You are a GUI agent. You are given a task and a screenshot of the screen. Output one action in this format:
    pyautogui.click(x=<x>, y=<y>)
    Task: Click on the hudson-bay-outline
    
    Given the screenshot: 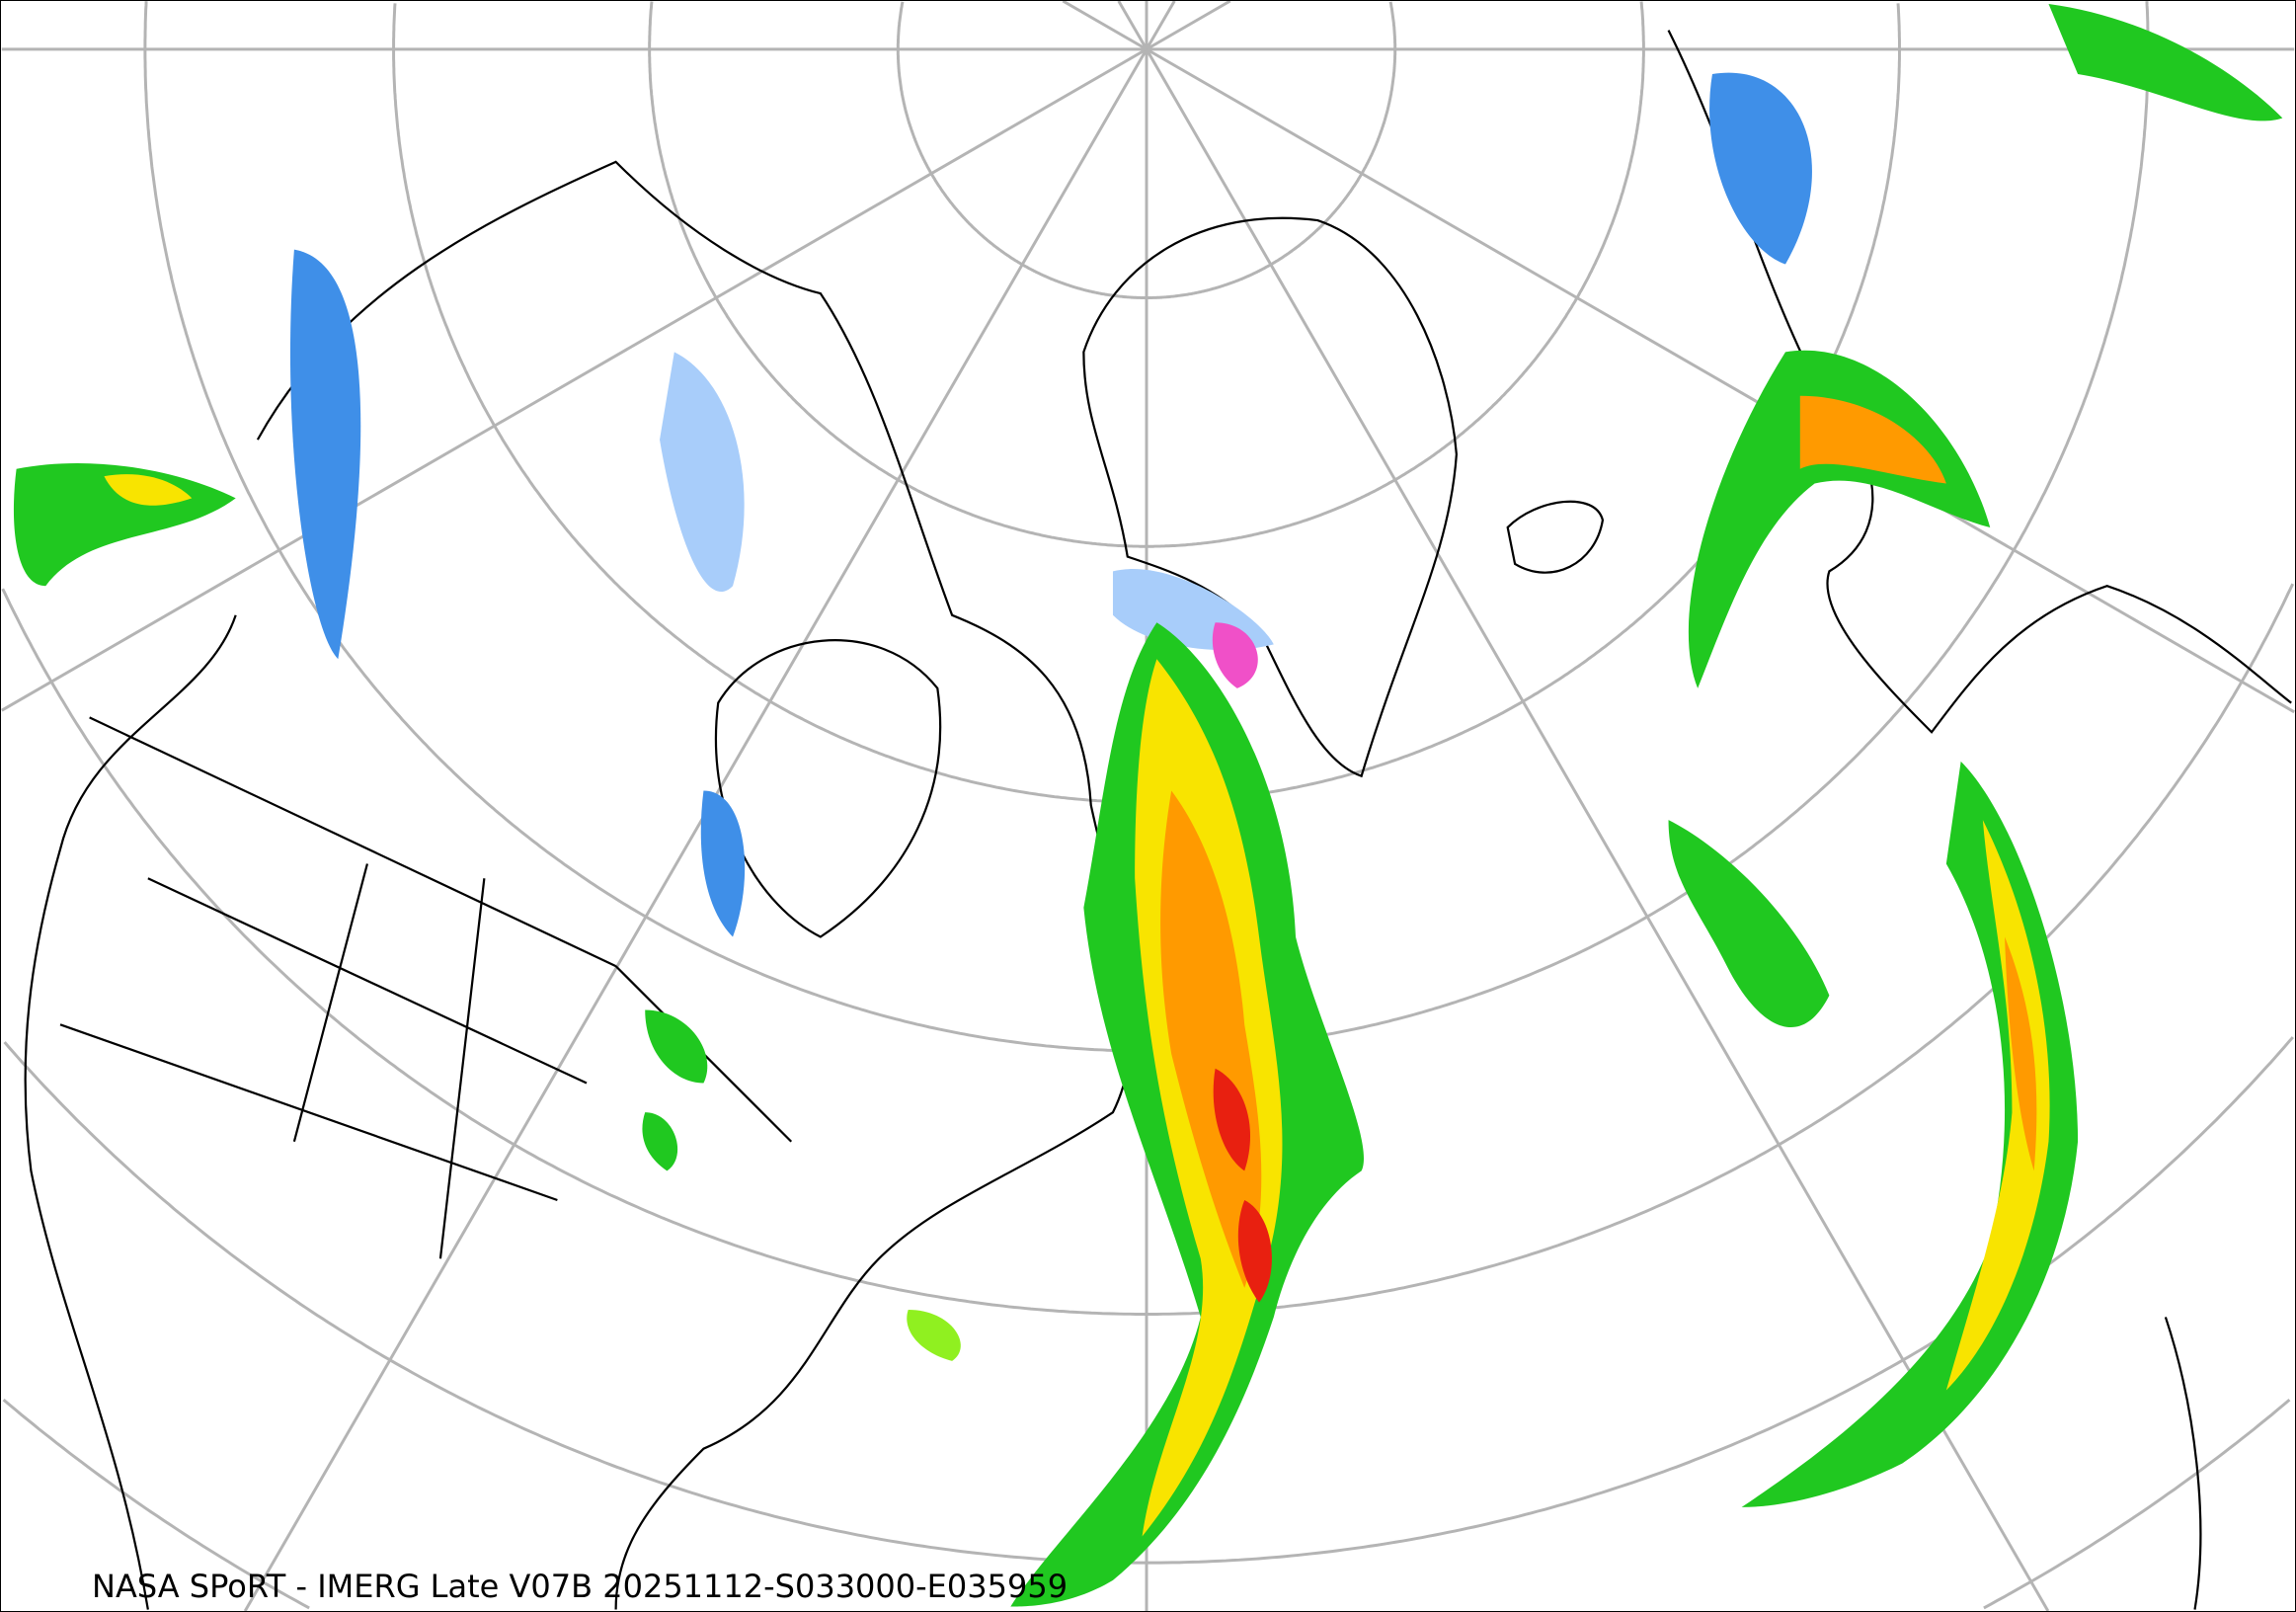 What is the action you would take?
    pyautogui.click(x=828, y=789)
    